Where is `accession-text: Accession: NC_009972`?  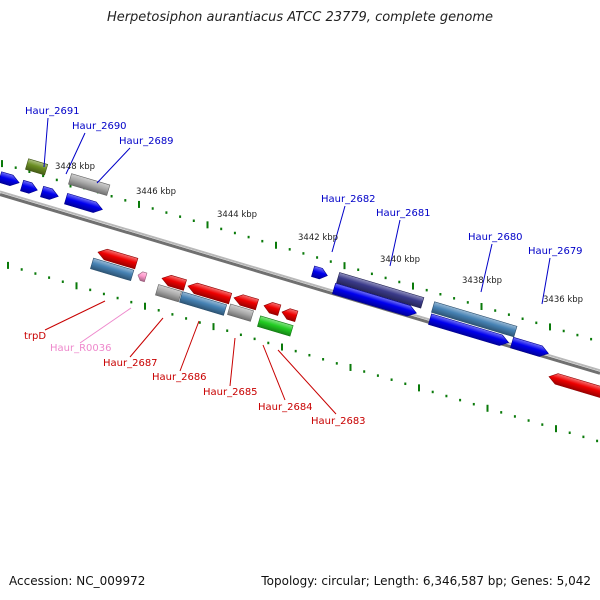 accession-text: Accession: NC_009972 is located at coordinates (77, 581).